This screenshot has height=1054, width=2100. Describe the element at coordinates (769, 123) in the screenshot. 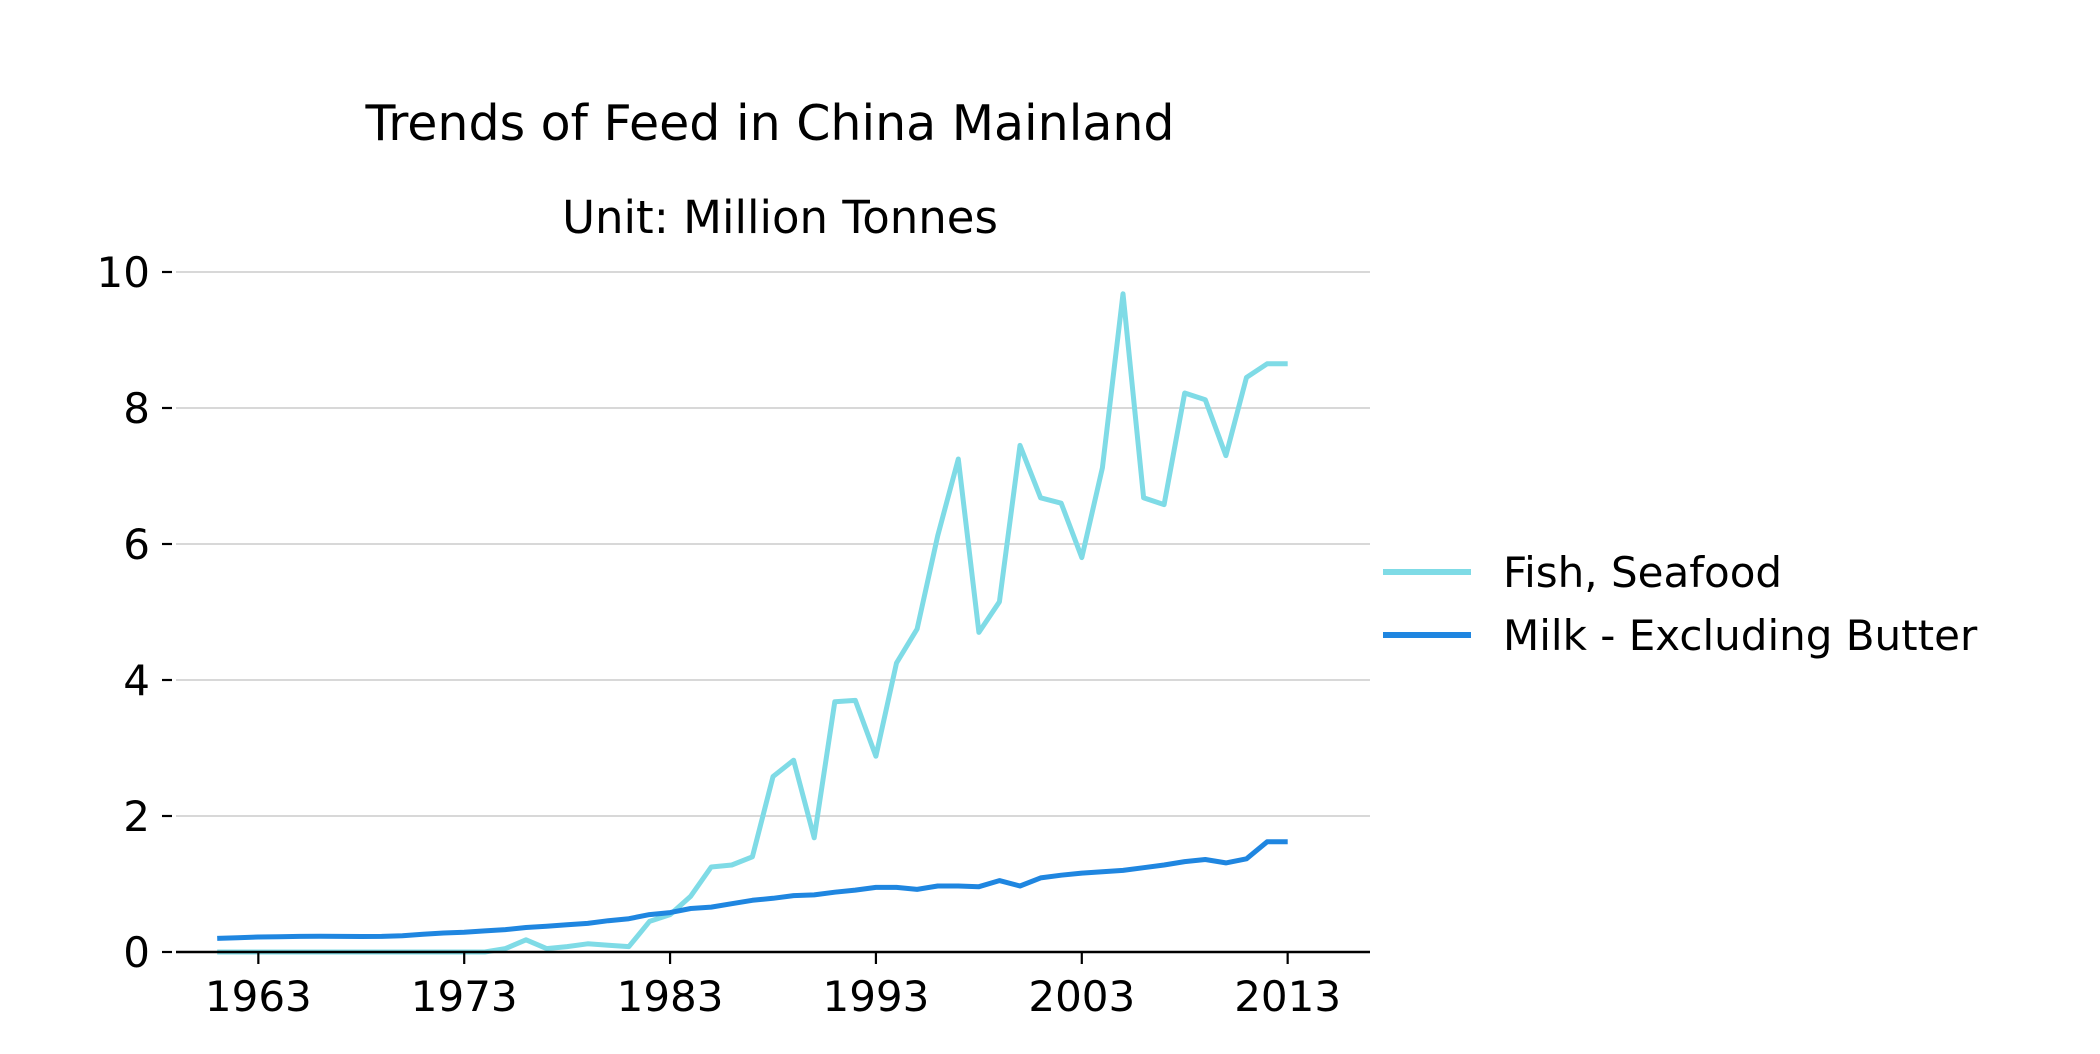

I see `chart-title: Trends of Feed in China Mainland` at that location.